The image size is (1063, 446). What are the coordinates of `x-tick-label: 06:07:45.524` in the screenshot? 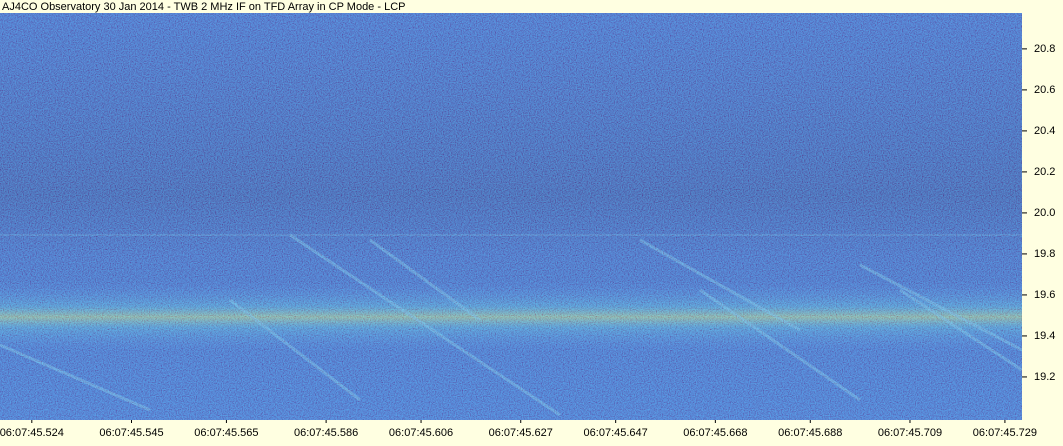 It's located at (32, 433).